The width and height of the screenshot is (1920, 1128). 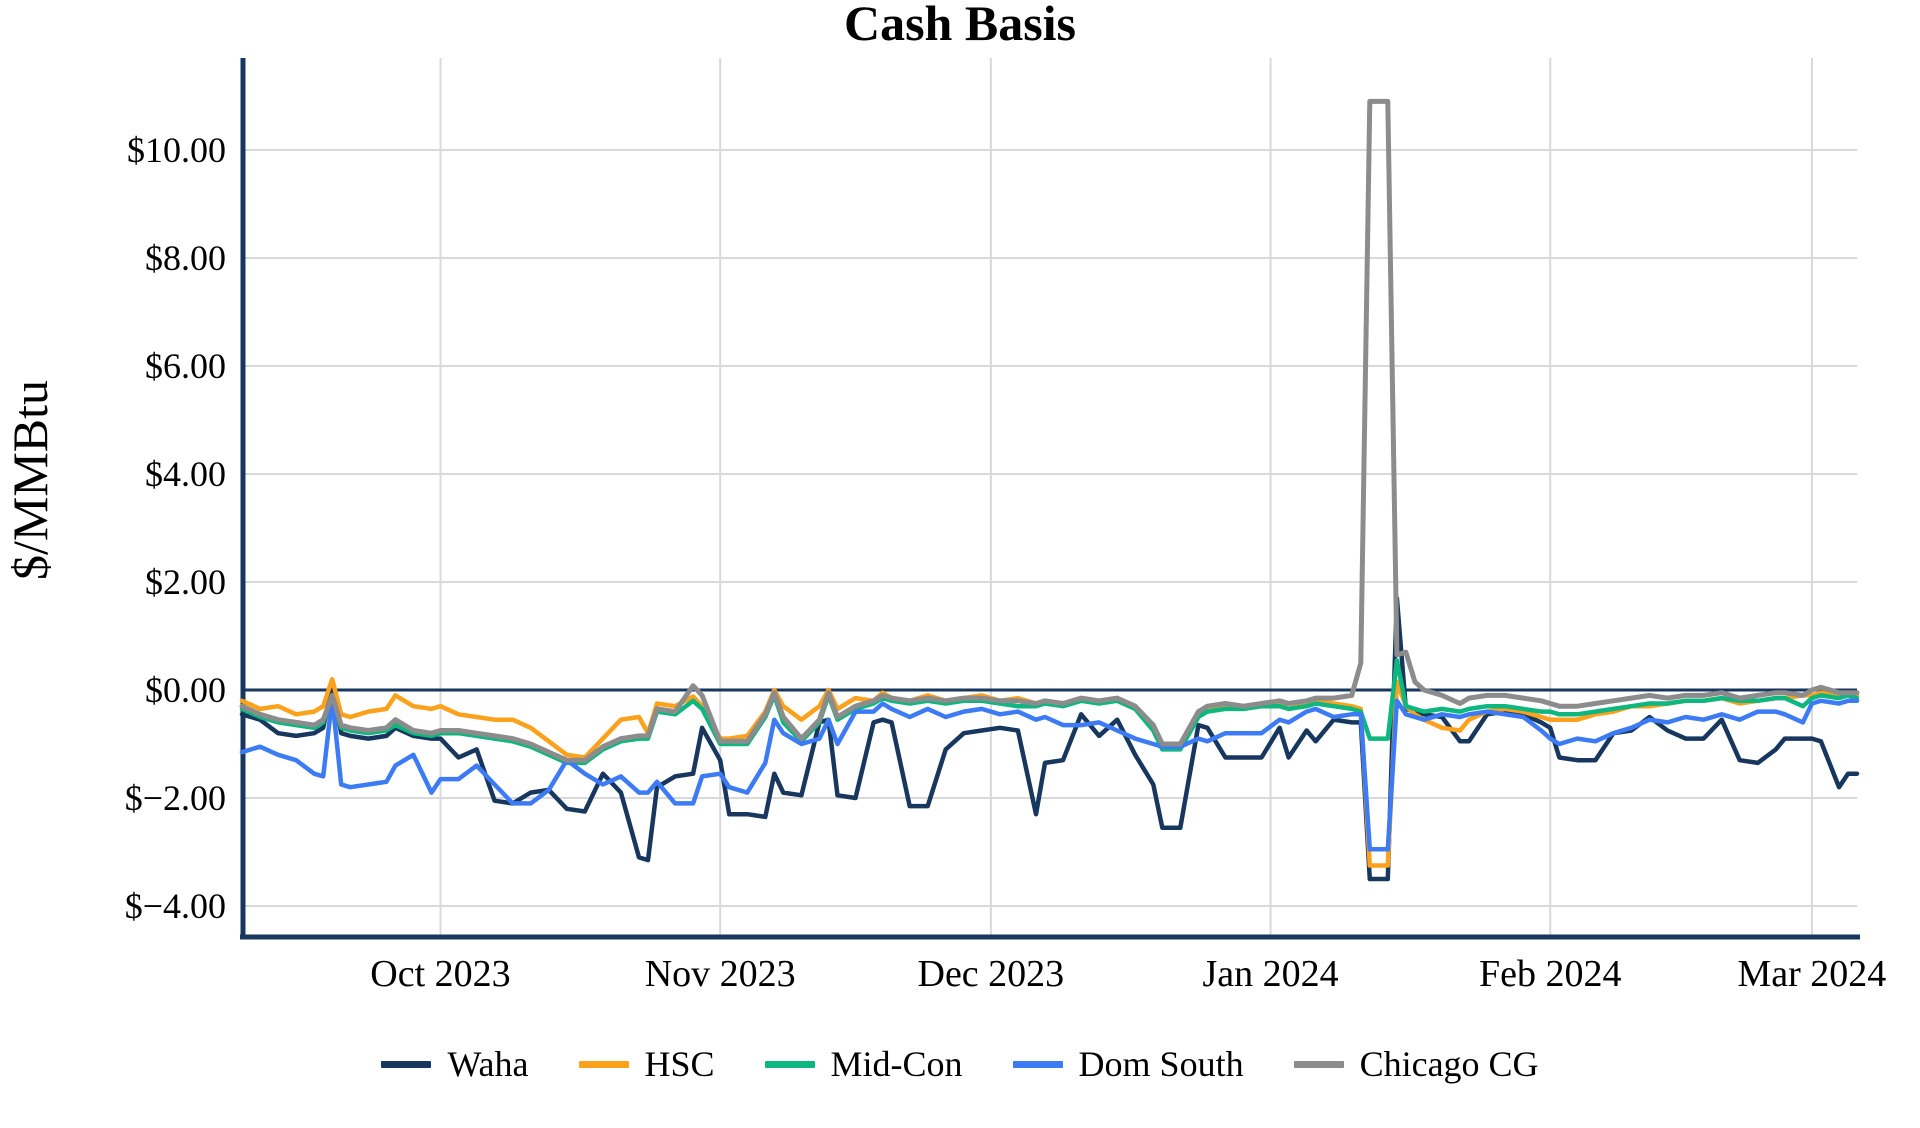 I want to click on legend-item-mid-con: Mid-Con, so click(x=863, y=1064).